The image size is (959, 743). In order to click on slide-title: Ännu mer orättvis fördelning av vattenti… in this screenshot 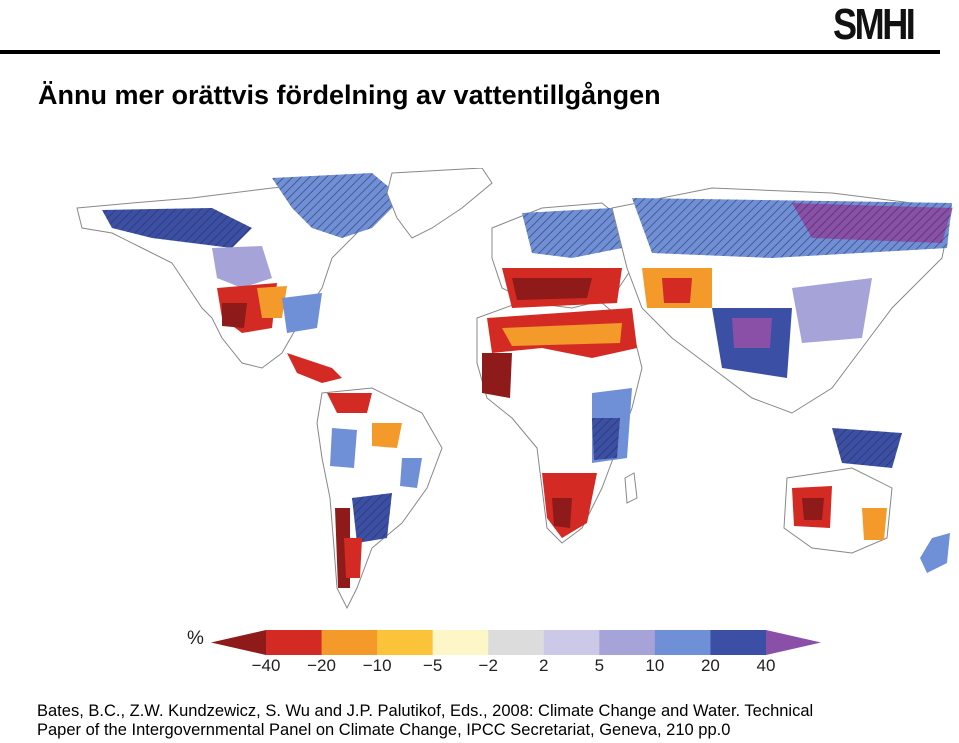, I will do `click(349, 95)`.